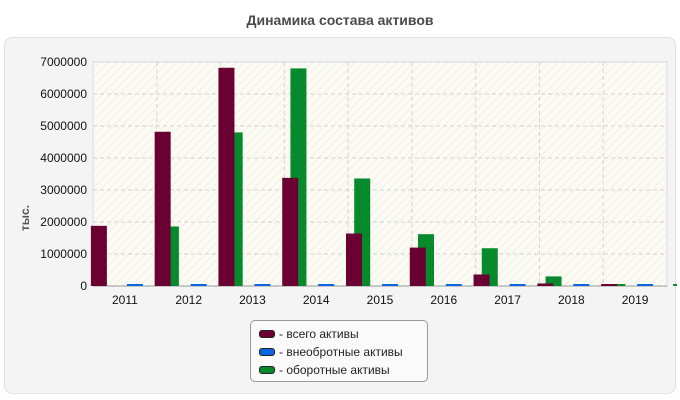 Image resolution: width=680 pixels, height=400 pixels. What do you see at coordinates (63, 158) in the screenshot?
I see `y-tick-label: 4000000` at bounding box center [63, 158].